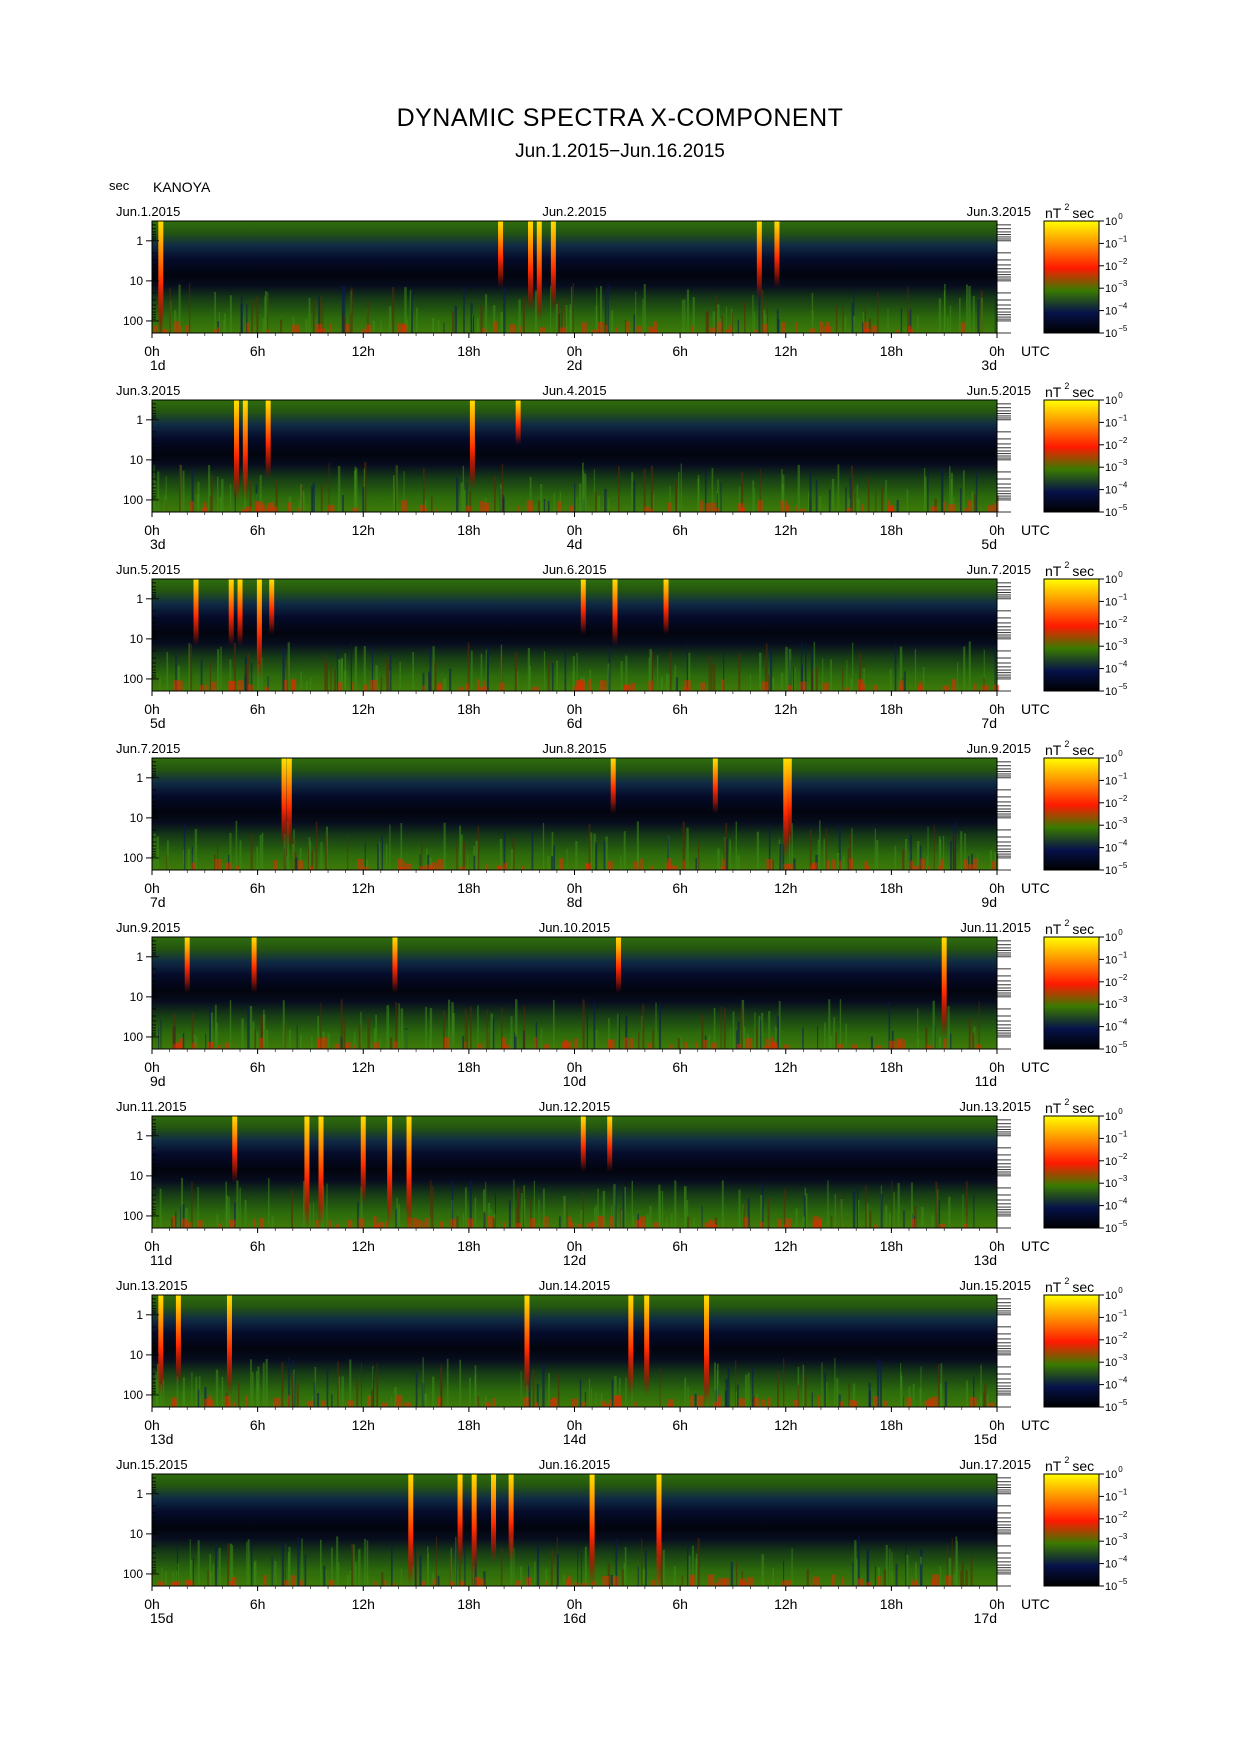 This screenshot has height=1752, width=1240. What do you see at coordinates (985, 1439) in the screenshot?
I see `day-label: 15d` at bounding box center [985, 1439].